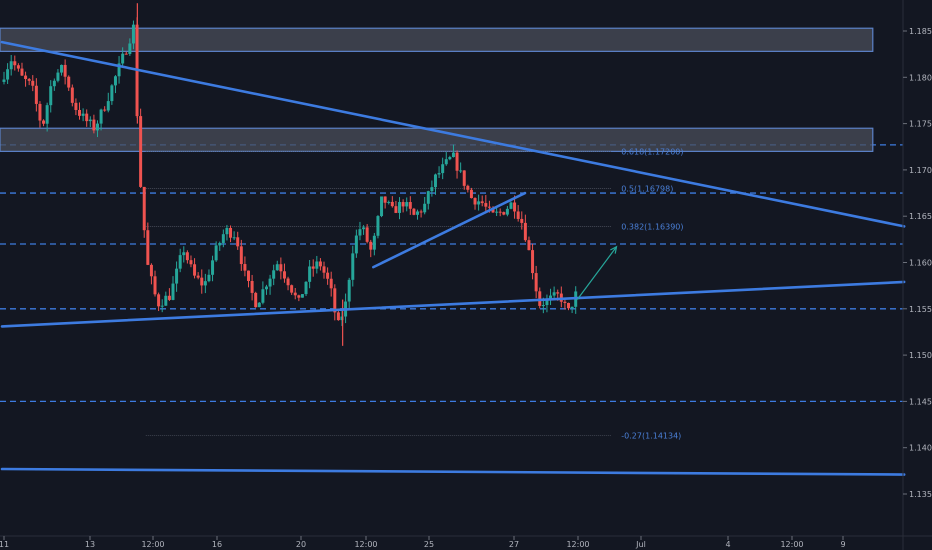 This screenshot has width=932, height=550. I want to click on projection-arrow, so click(597, 272).